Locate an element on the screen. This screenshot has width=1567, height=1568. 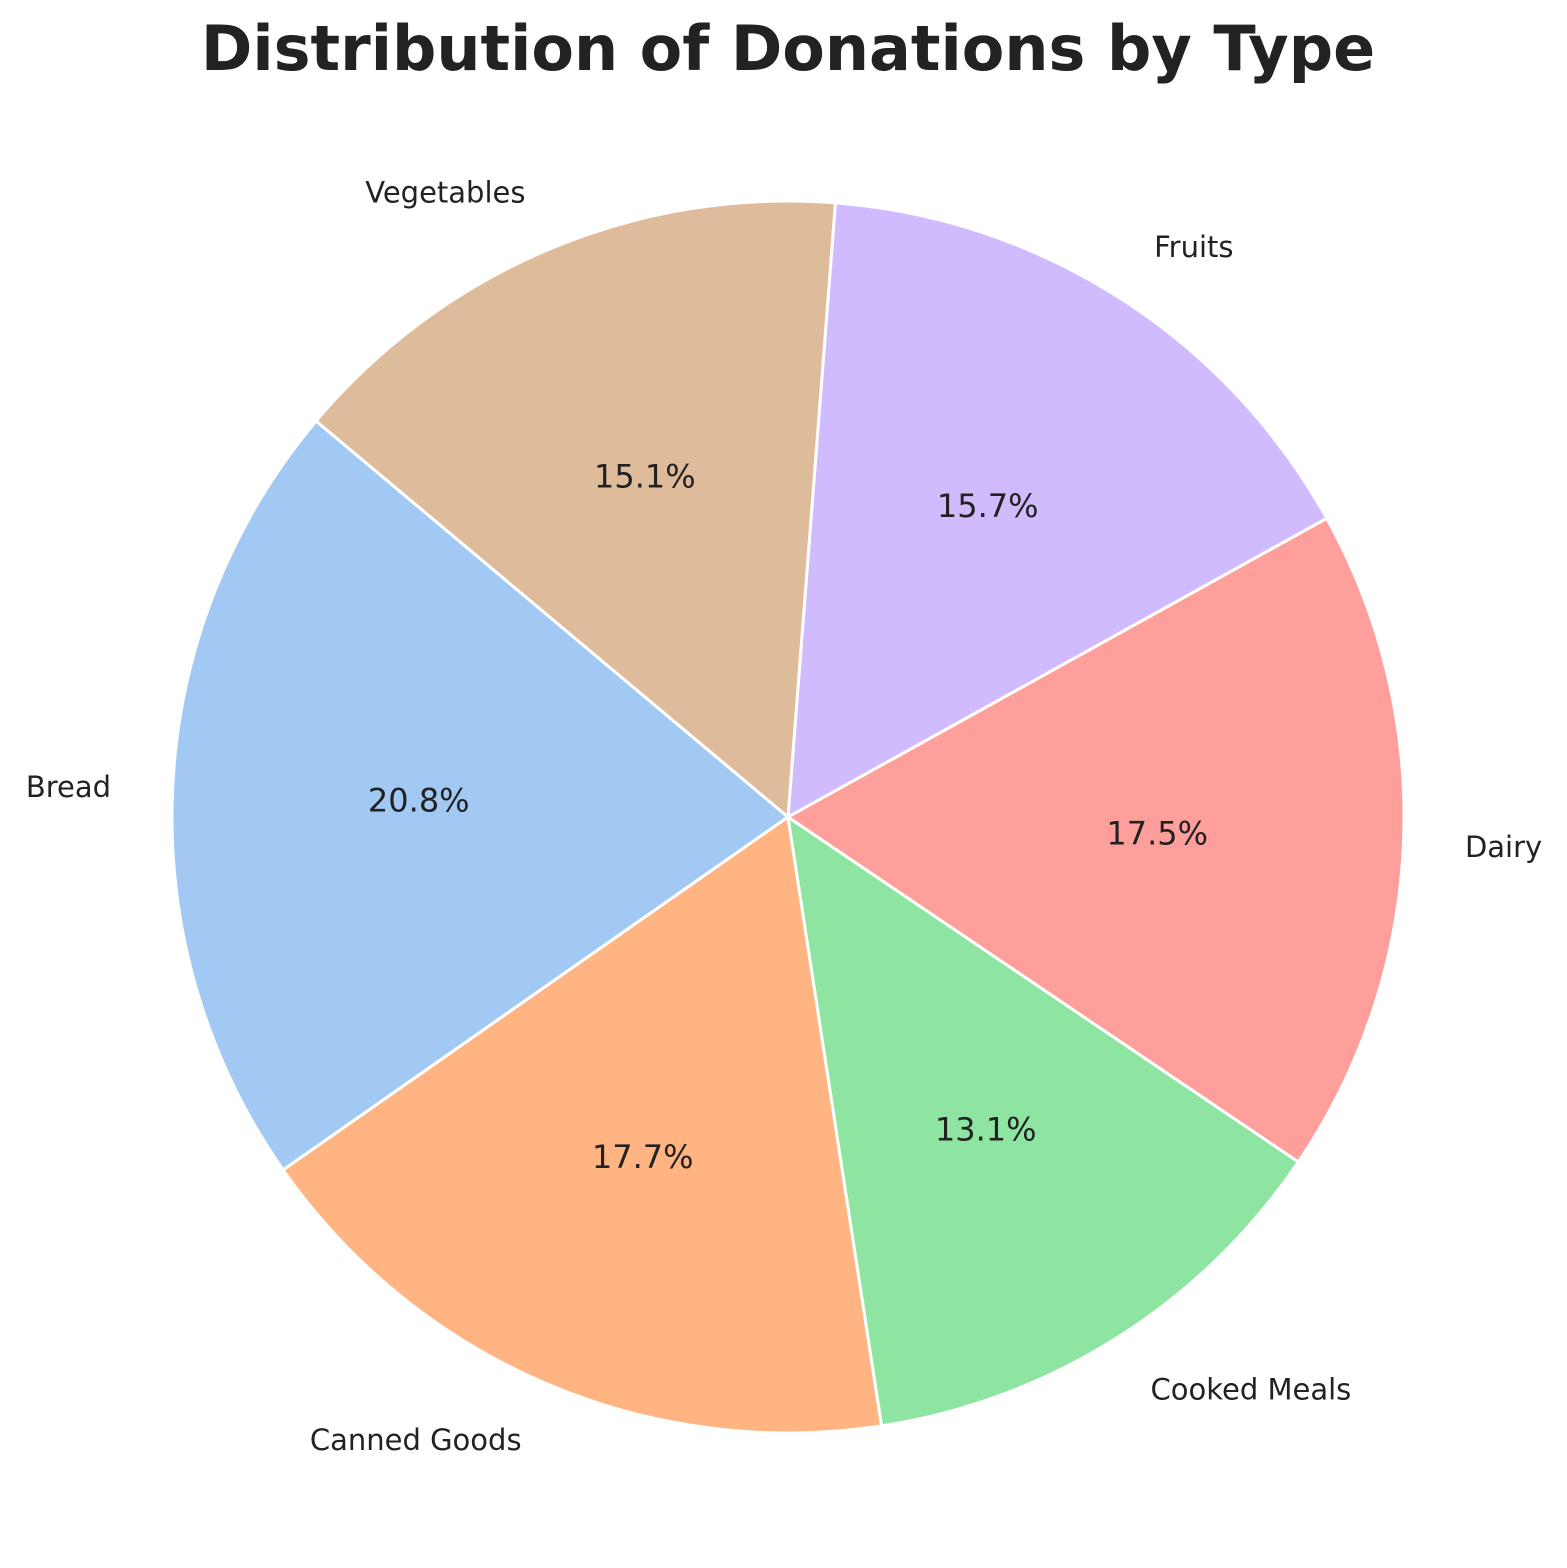
percentage-label-bread: 20.8% is located at coordinates (419, 801).